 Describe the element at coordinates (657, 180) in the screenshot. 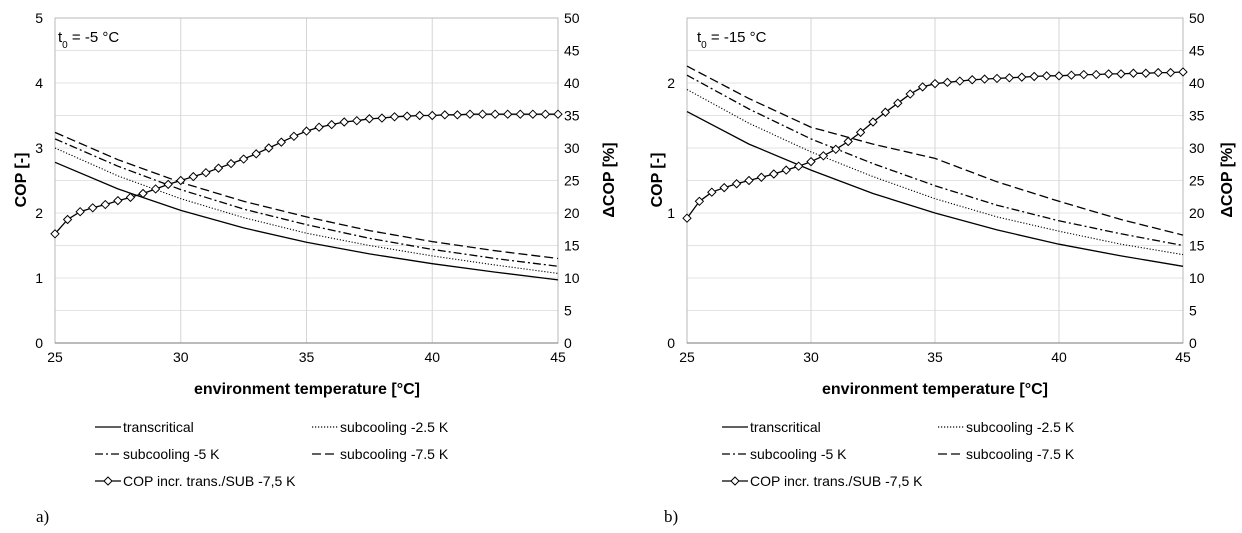

I see `chart-b-y-axis-label: COP [-]` at that location.